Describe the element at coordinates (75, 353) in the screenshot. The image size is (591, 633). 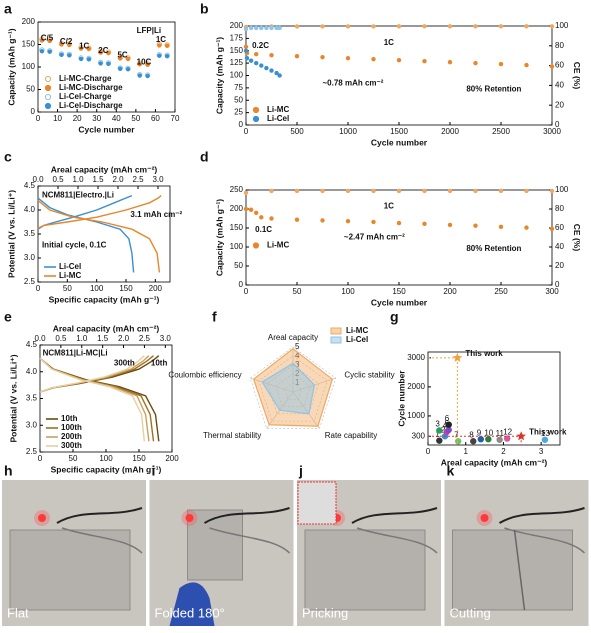
I see `annotation: NCM811|Li-MC|Li` at that location.